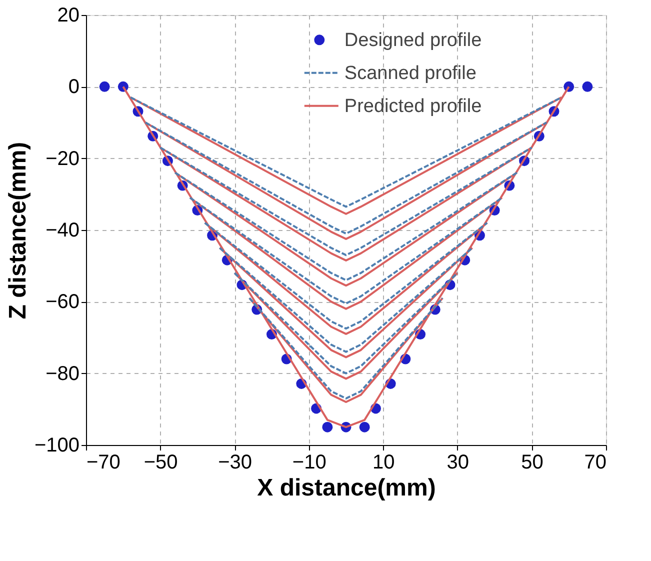 The height and width of the screenshot is (561, 651). Describe the element at coordinates (383, 463) in the screenshot. I see `x-tick-label: 10` at that location.